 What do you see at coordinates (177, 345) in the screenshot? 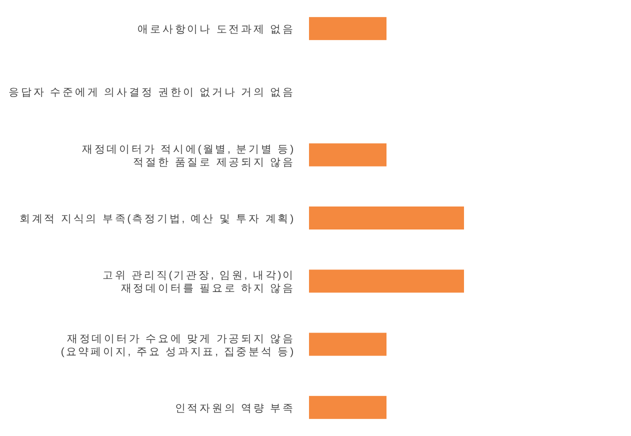
I see `y-tick-label: 재정데이터가 수요에 맞게 가공되지 않음 (요약페이지, 주요 성과지표, 집중분석 등)` at bounding box center [177, 345].